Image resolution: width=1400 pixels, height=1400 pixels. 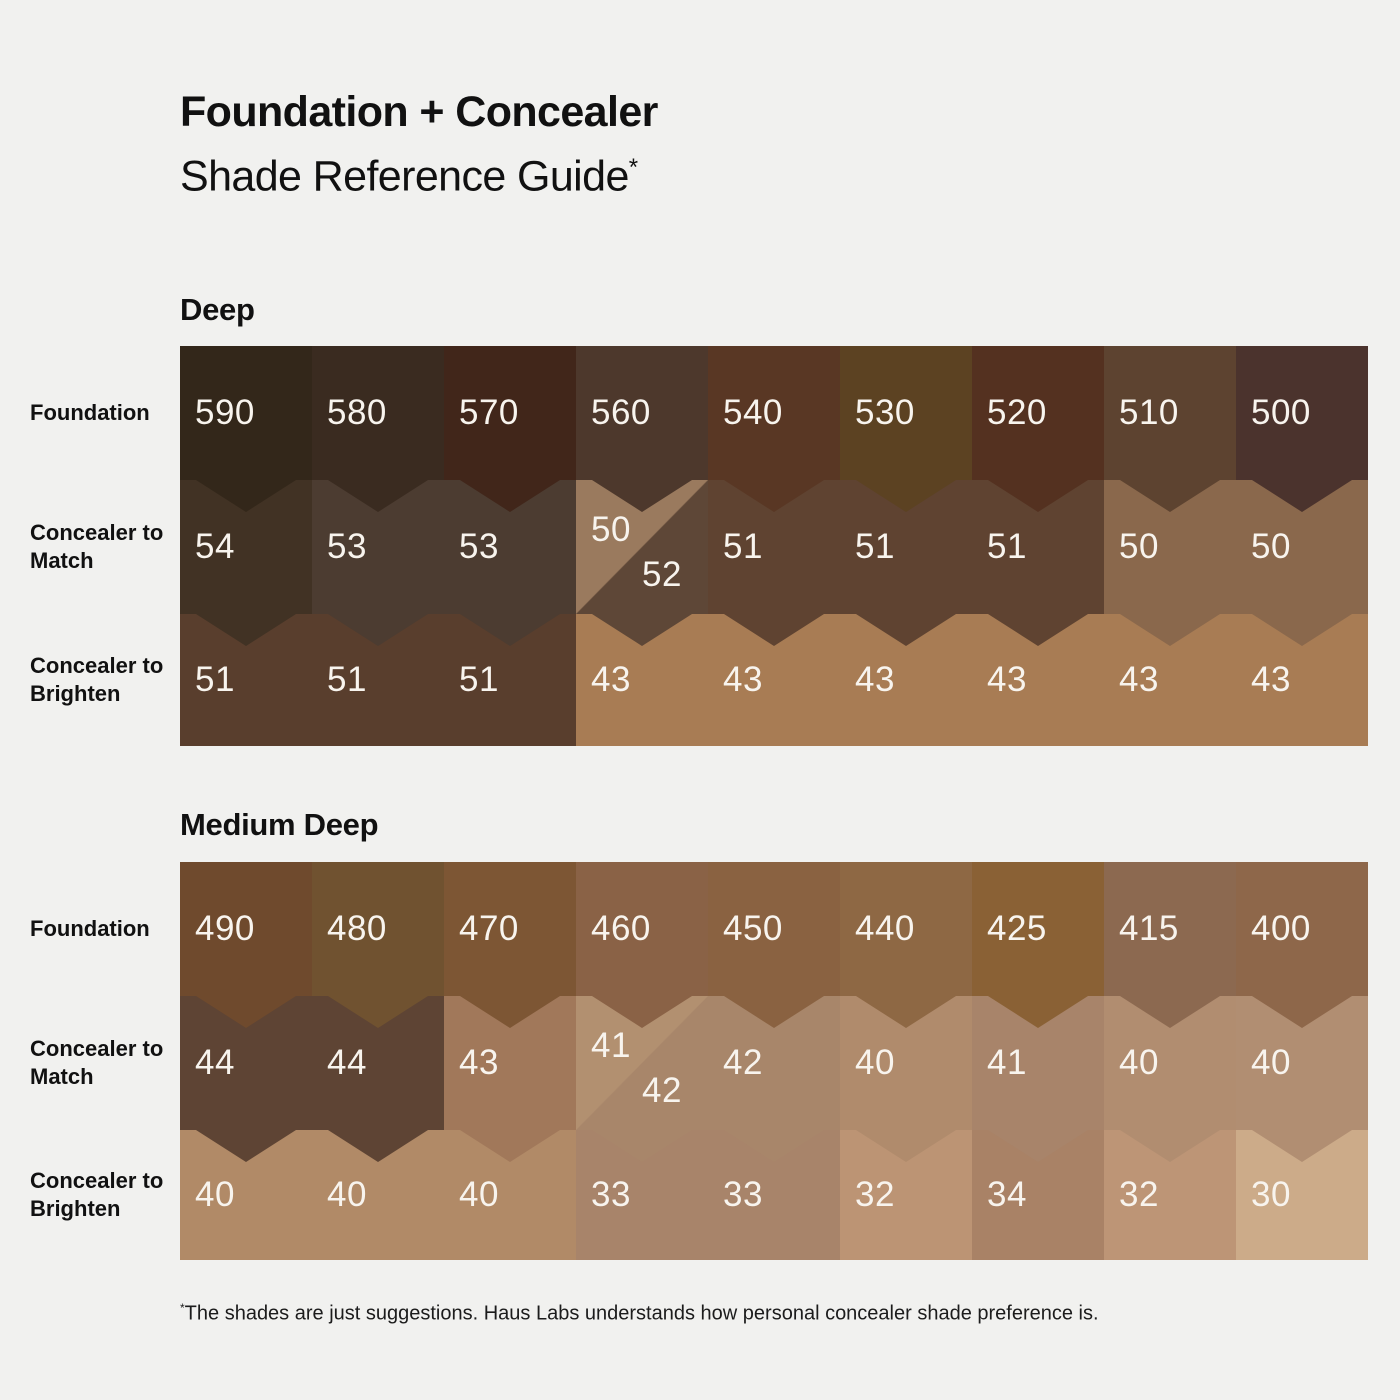 I want to click on row-concealer-to-brighten: 51 51 51 43 43 43 43 43 43, so click(x=774, y=680).